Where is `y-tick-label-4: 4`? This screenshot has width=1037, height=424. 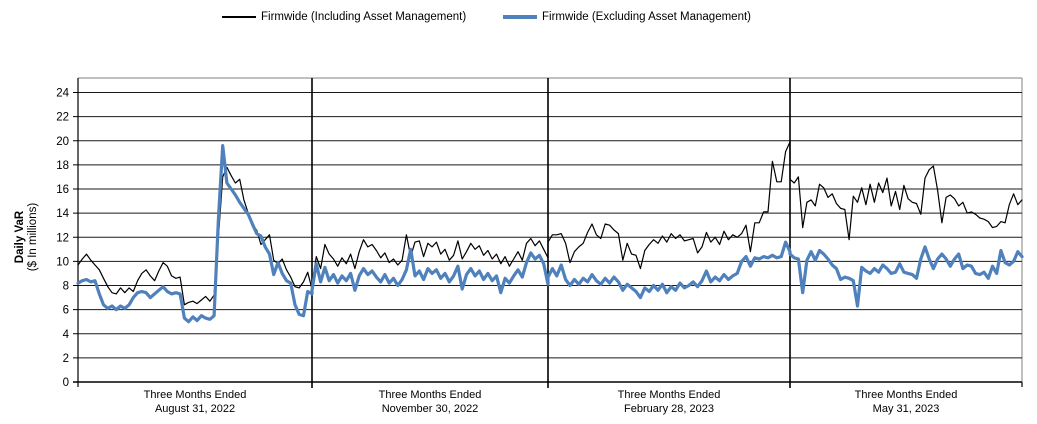
y-tick-label-4: 4 is located at coordinates (66, 335).